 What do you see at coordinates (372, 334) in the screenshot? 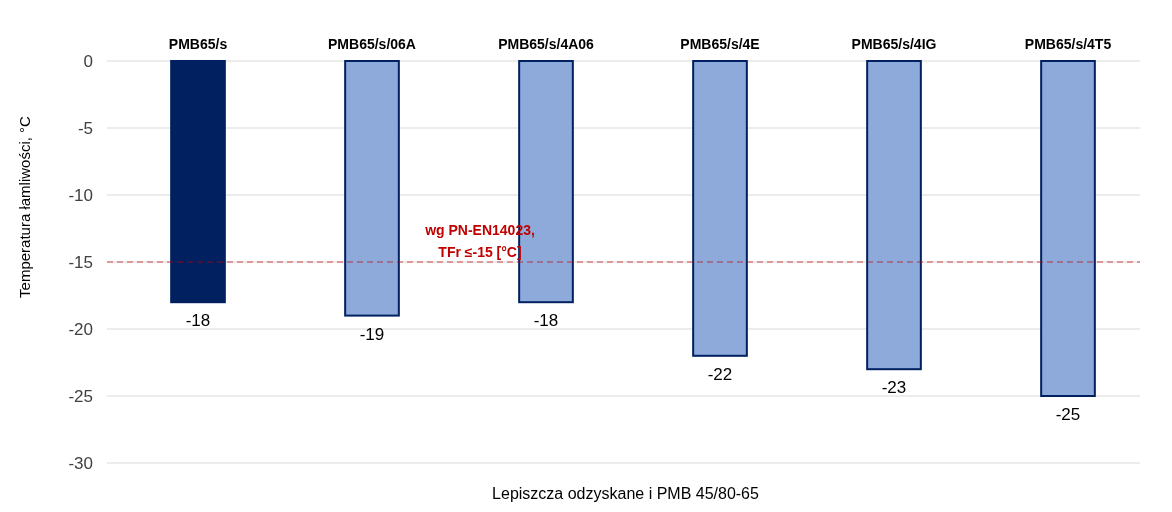
I see `data-label: -19` at bounding box center [372, 334].